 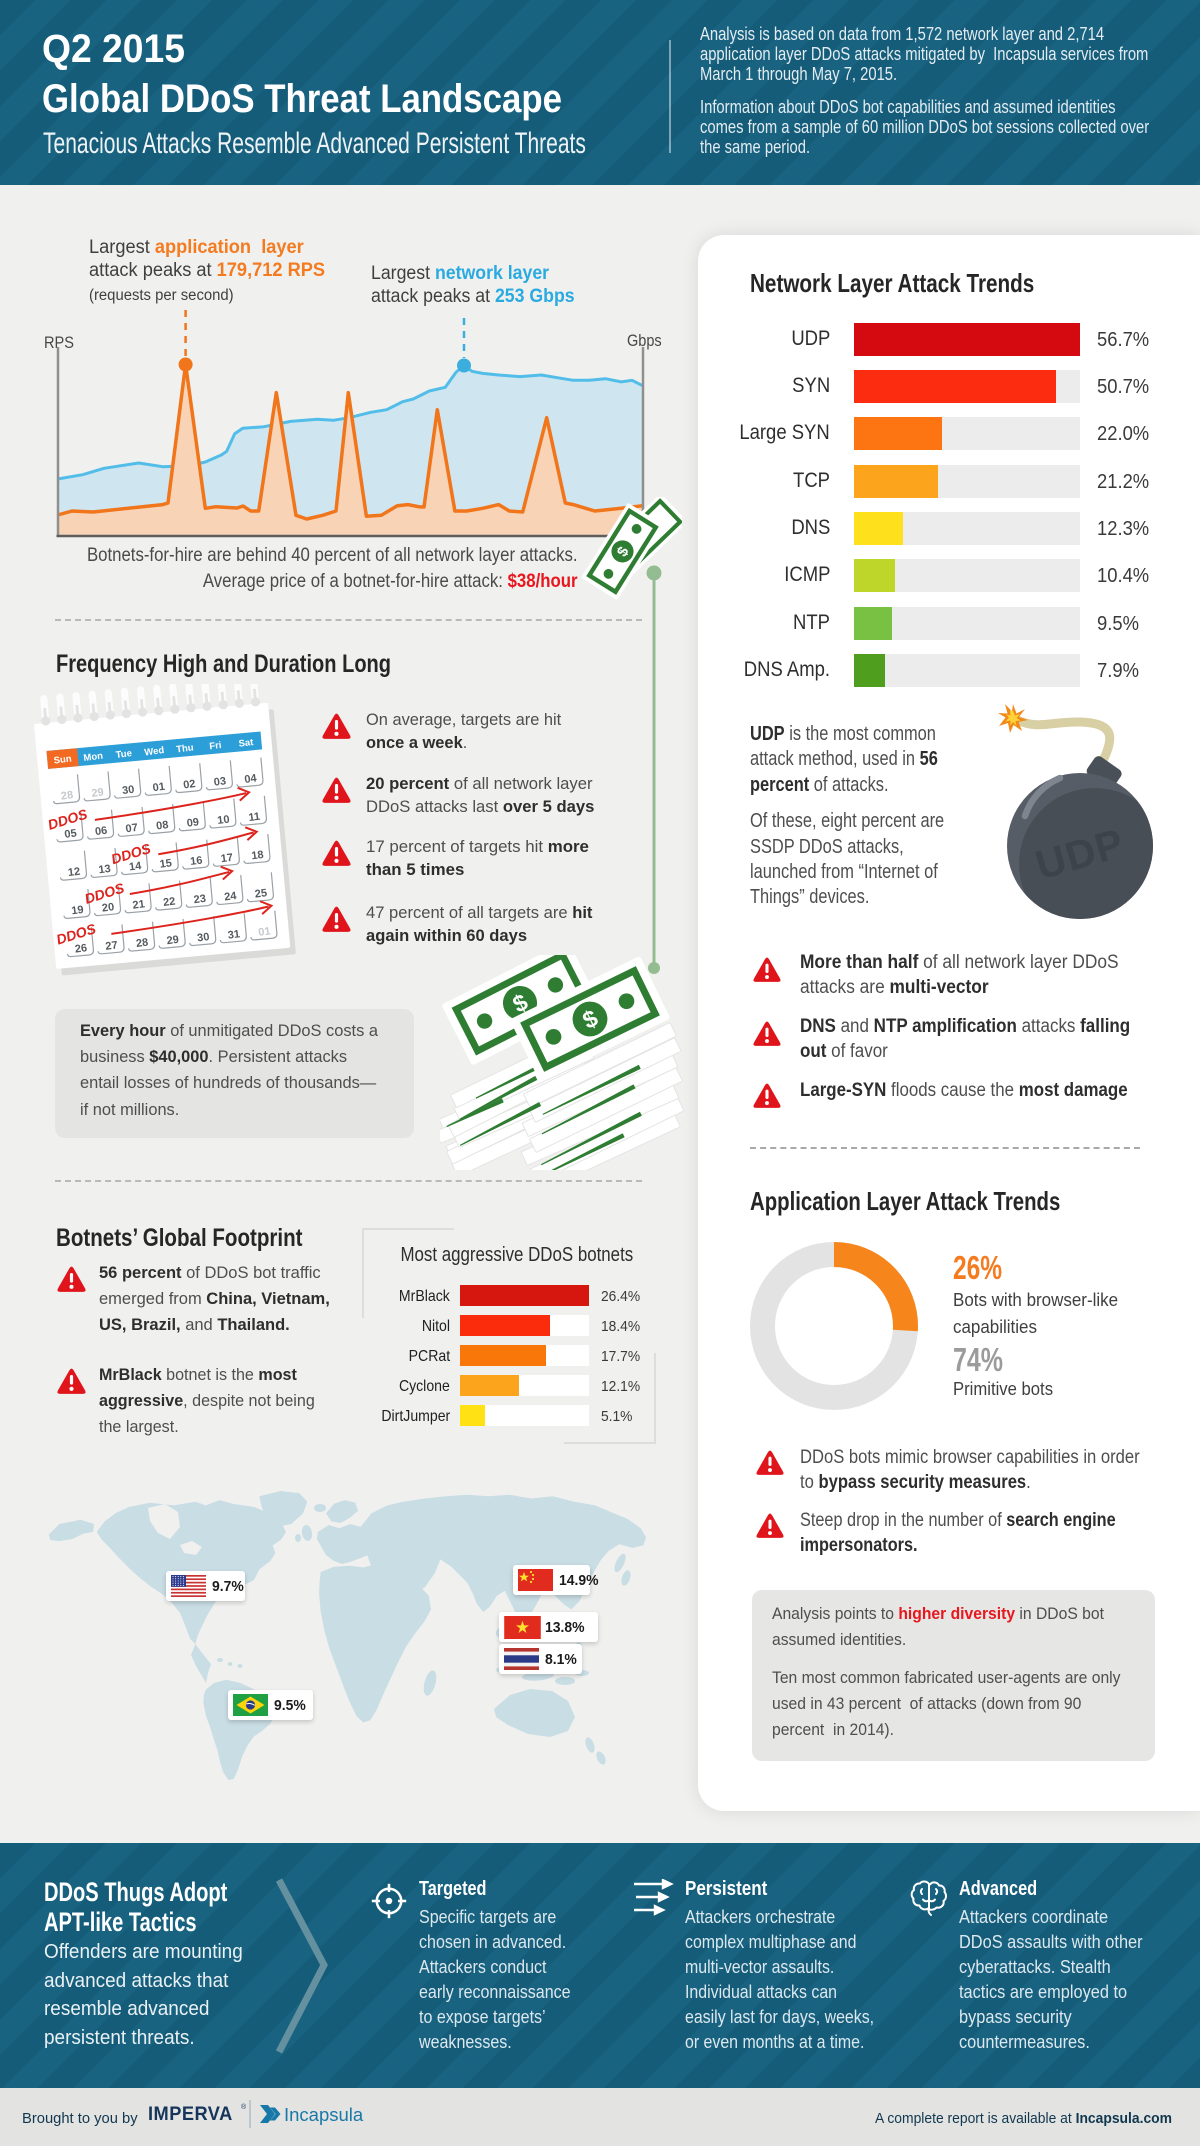 I want to click on svg-text: 12, so click(x=74, y=872).